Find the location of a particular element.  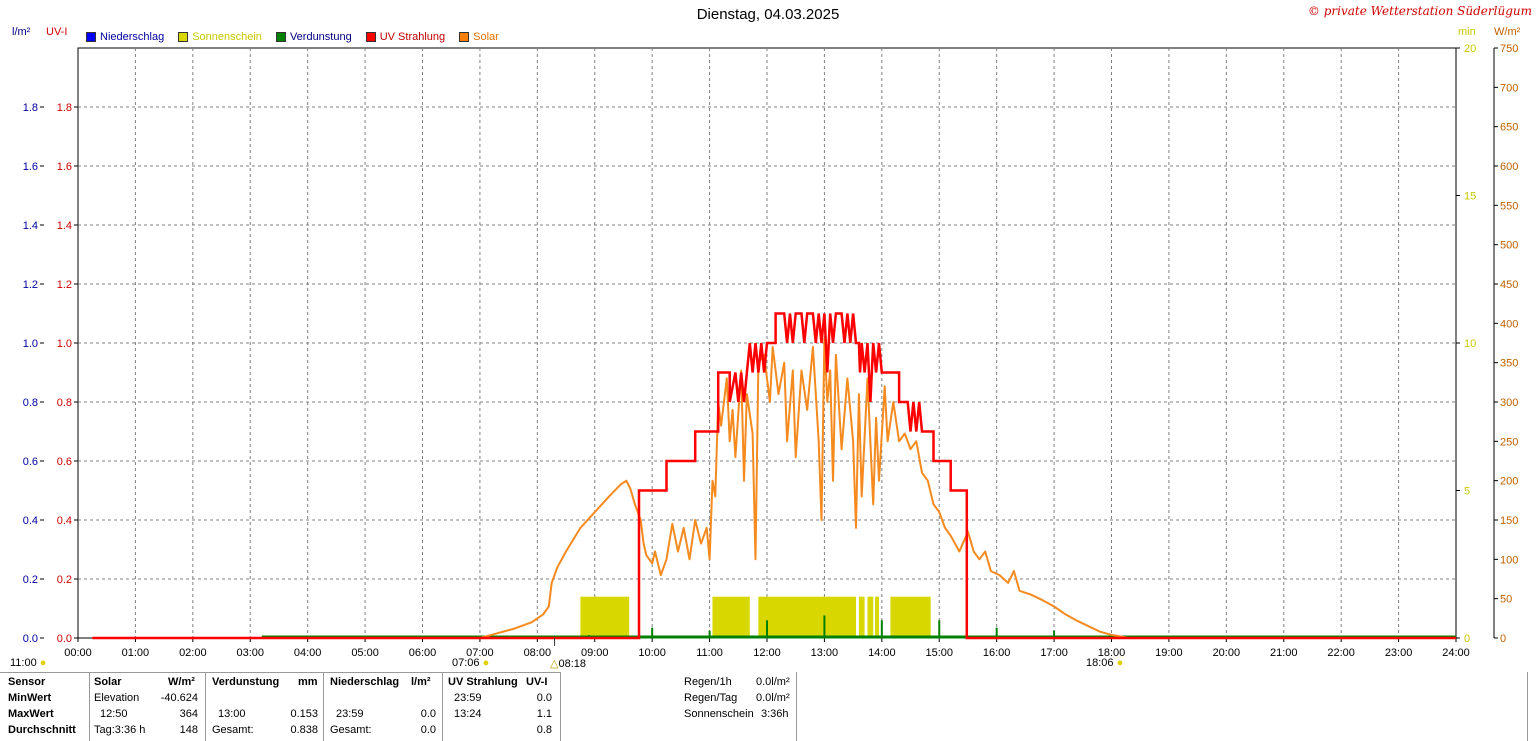

x-tick-label: 14:00 is located at coordinates (882, 653).